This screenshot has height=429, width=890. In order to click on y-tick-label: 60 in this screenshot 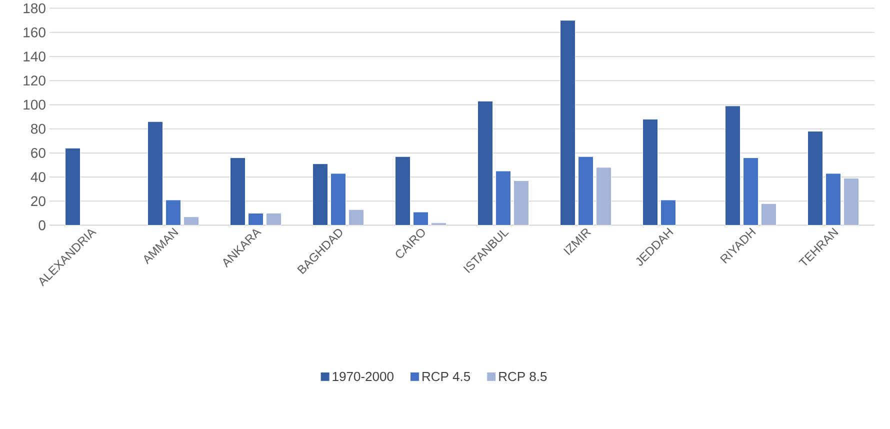, I will do `click(38, 153)`.